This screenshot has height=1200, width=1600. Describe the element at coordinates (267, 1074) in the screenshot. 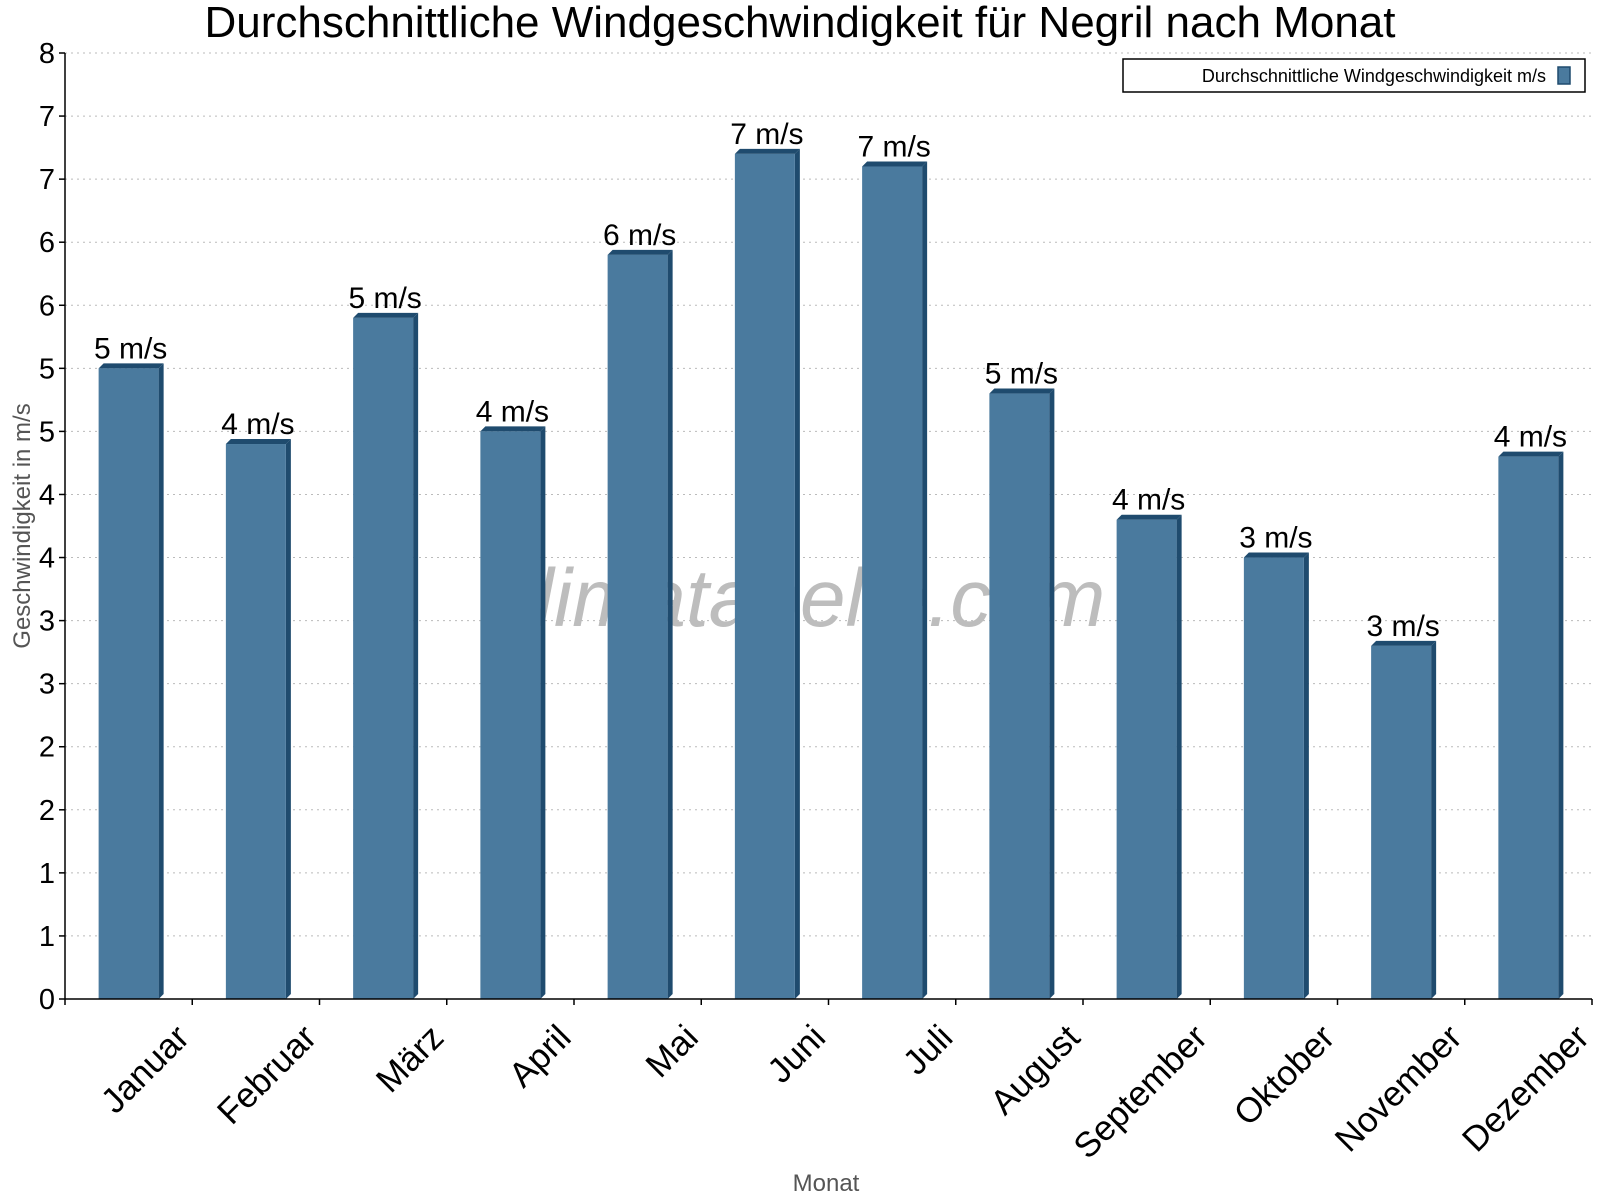

I see `x-tick-label: Februar` at that location.